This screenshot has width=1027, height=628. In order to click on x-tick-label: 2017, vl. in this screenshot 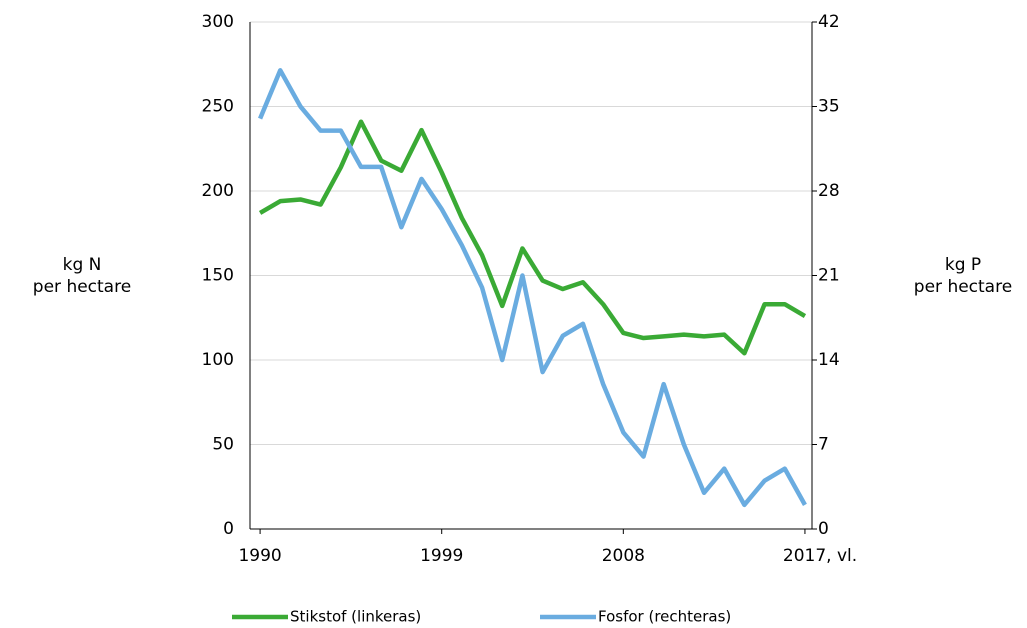, I will do `click(820, 556)`.